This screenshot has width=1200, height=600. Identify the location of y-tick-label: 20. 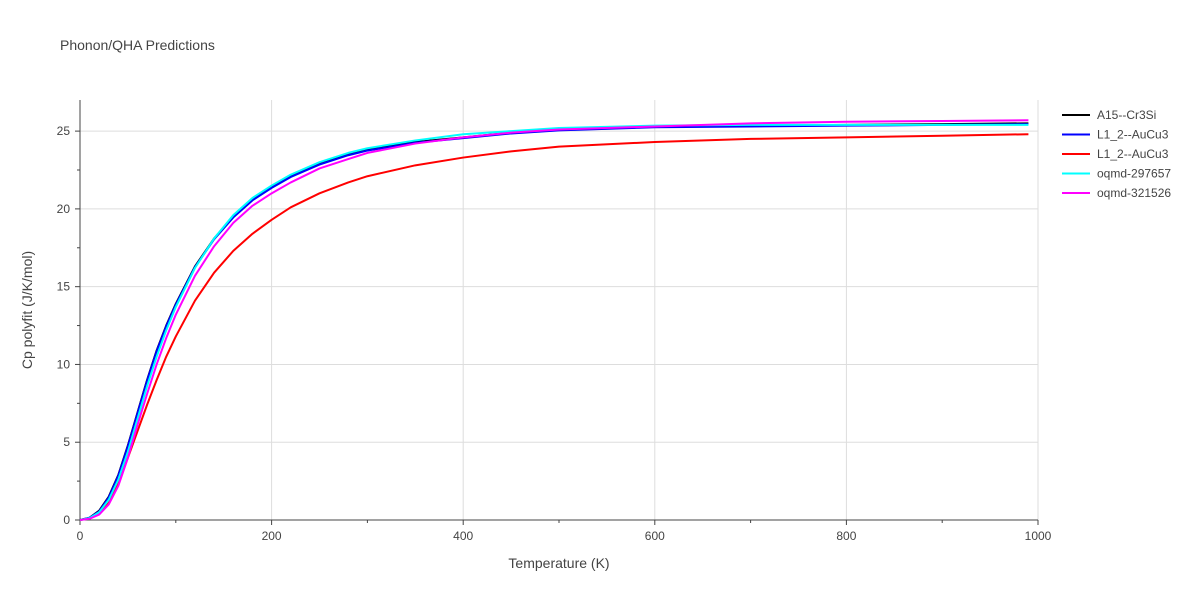
(64, 209).